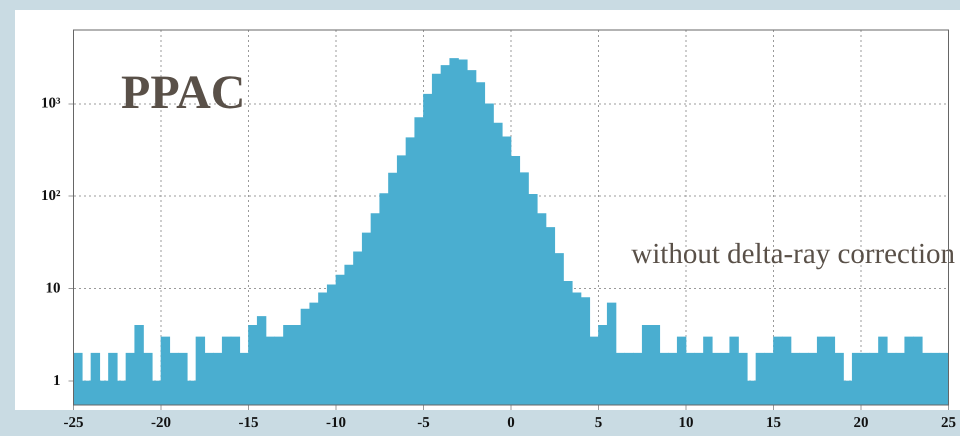 Image resolution: width=960 pixels, height=436 pixels. Describe the element at coordinates (50, 196) in the screenshot. I see `y-tick-label: 10²` at that location.